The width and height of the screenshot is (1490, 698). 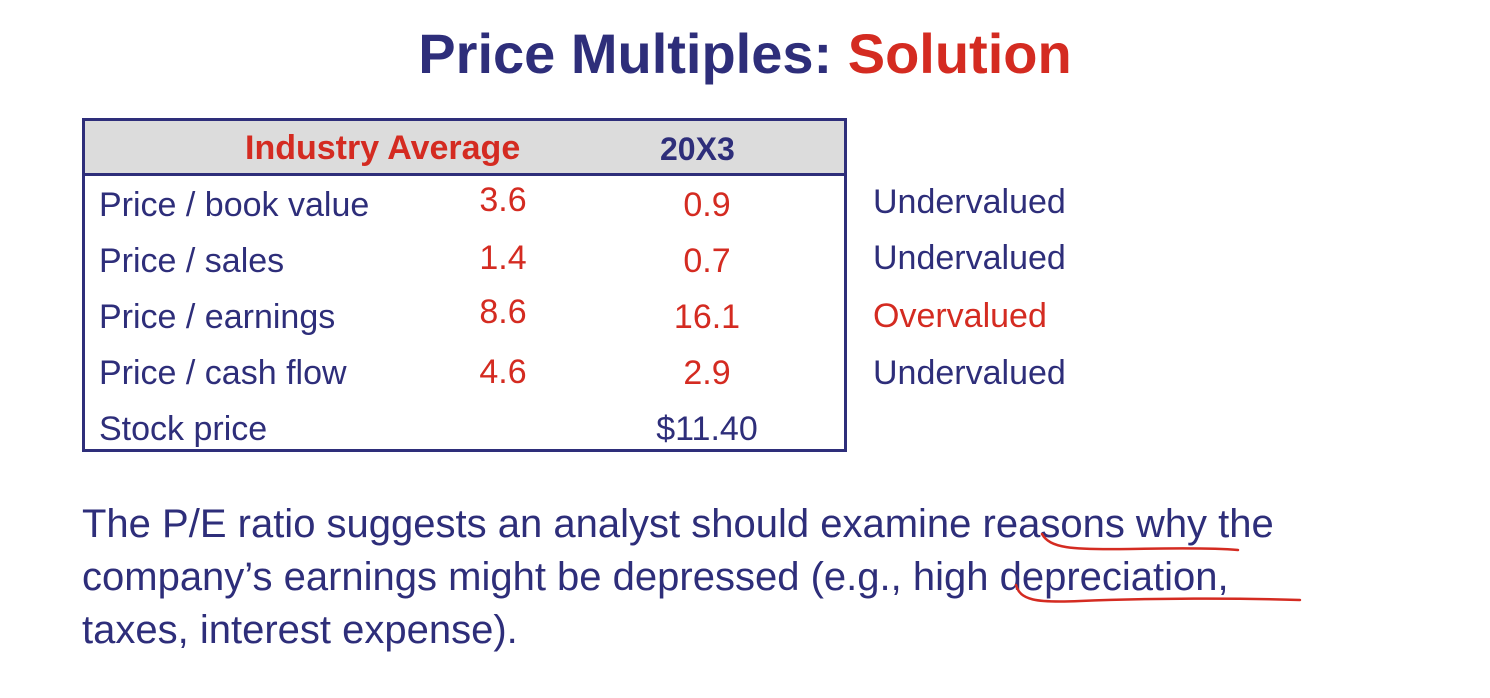 What do you see at coordinates (383, 148) in the screenshot?
I see `industry-average-header: Industry Average` at bounding box center [383, 148].